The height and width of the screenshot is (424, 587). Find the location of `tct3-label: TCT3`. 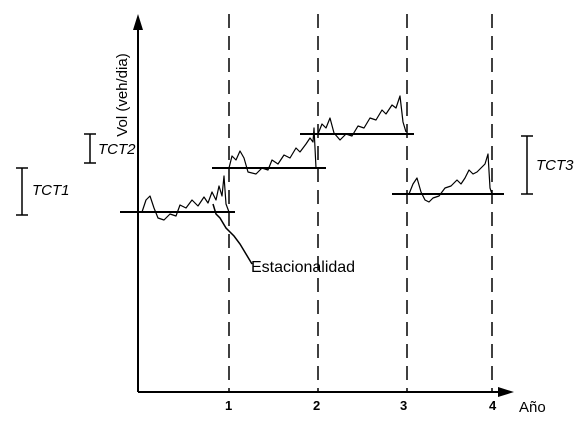

tct3-label: TCT3 is located at coordinates (555, 165).